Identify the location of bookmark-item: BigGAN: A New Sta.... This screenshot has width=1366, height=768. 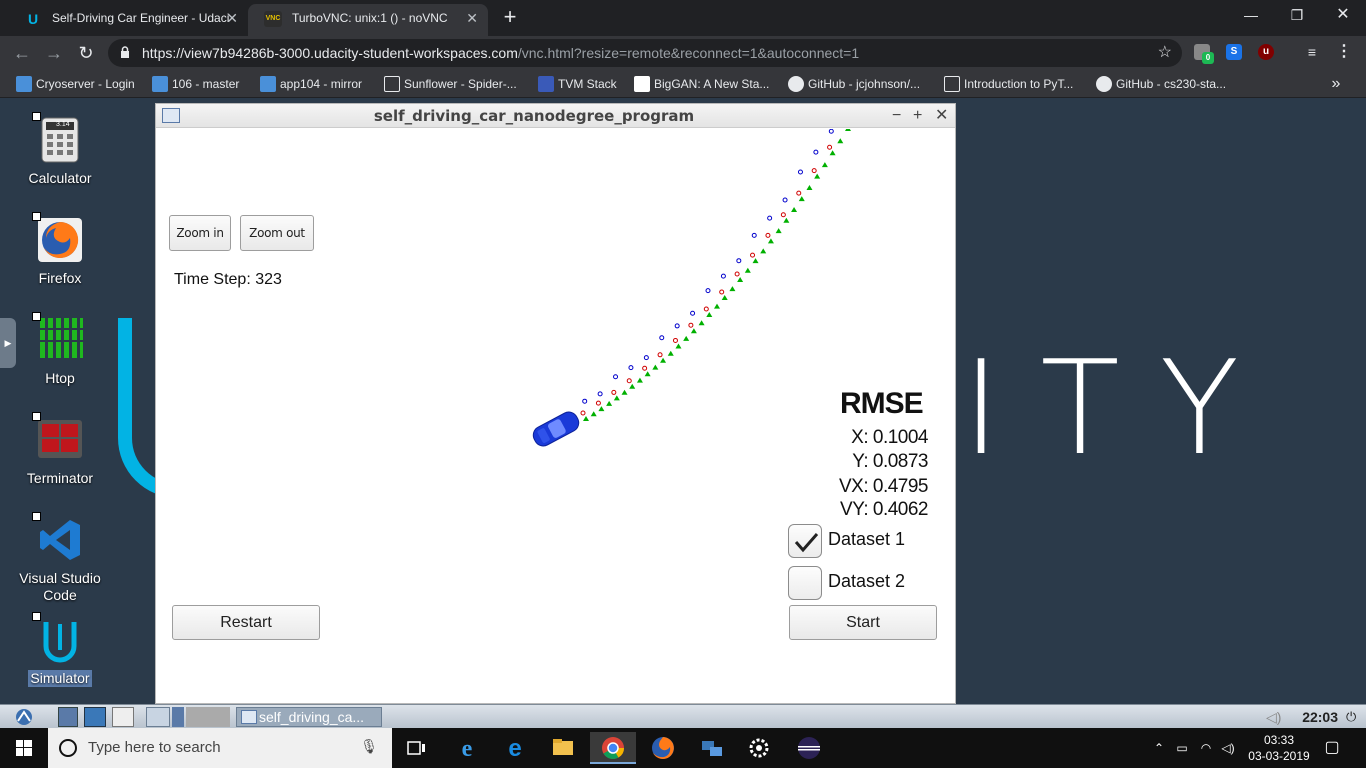
(700, 84).